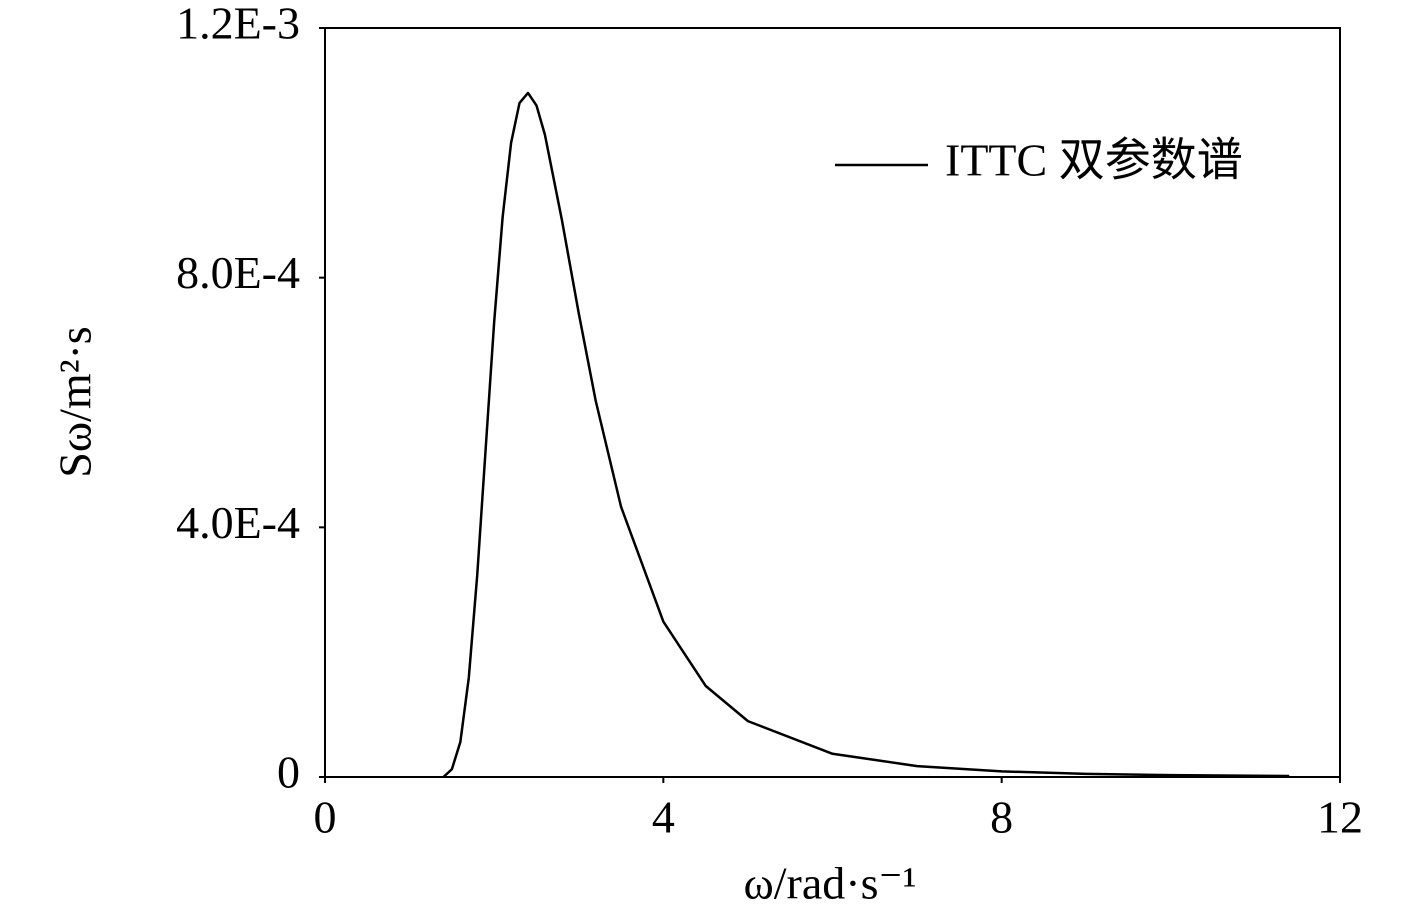 This screenshot has width=1417, height=918. What do you see at coordinates (829, 883) in the screenshot?
I see `x-axis-label: ω/rad·s⁻¹` at bounding box center [829, 883].